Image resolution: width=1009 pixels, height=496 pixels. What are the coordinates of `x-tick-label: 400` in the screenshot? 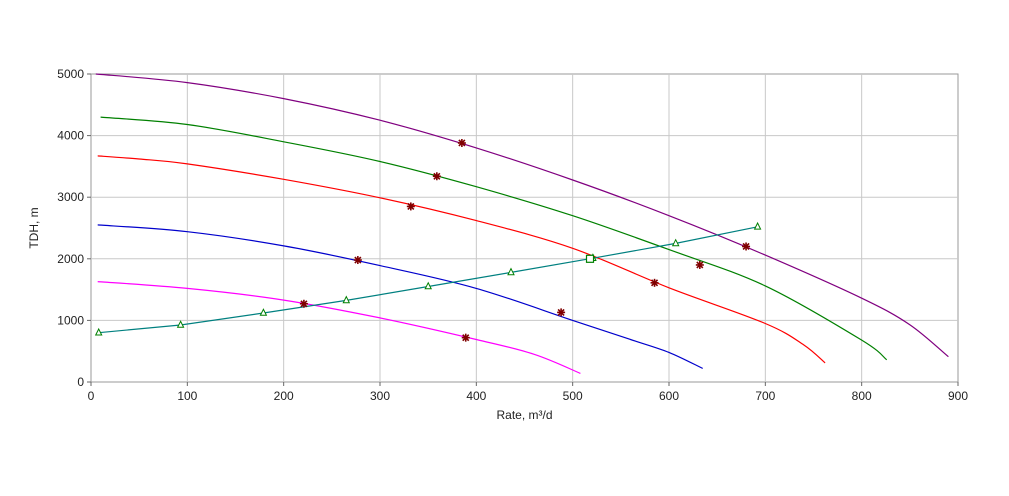 It's located at (476, 396).